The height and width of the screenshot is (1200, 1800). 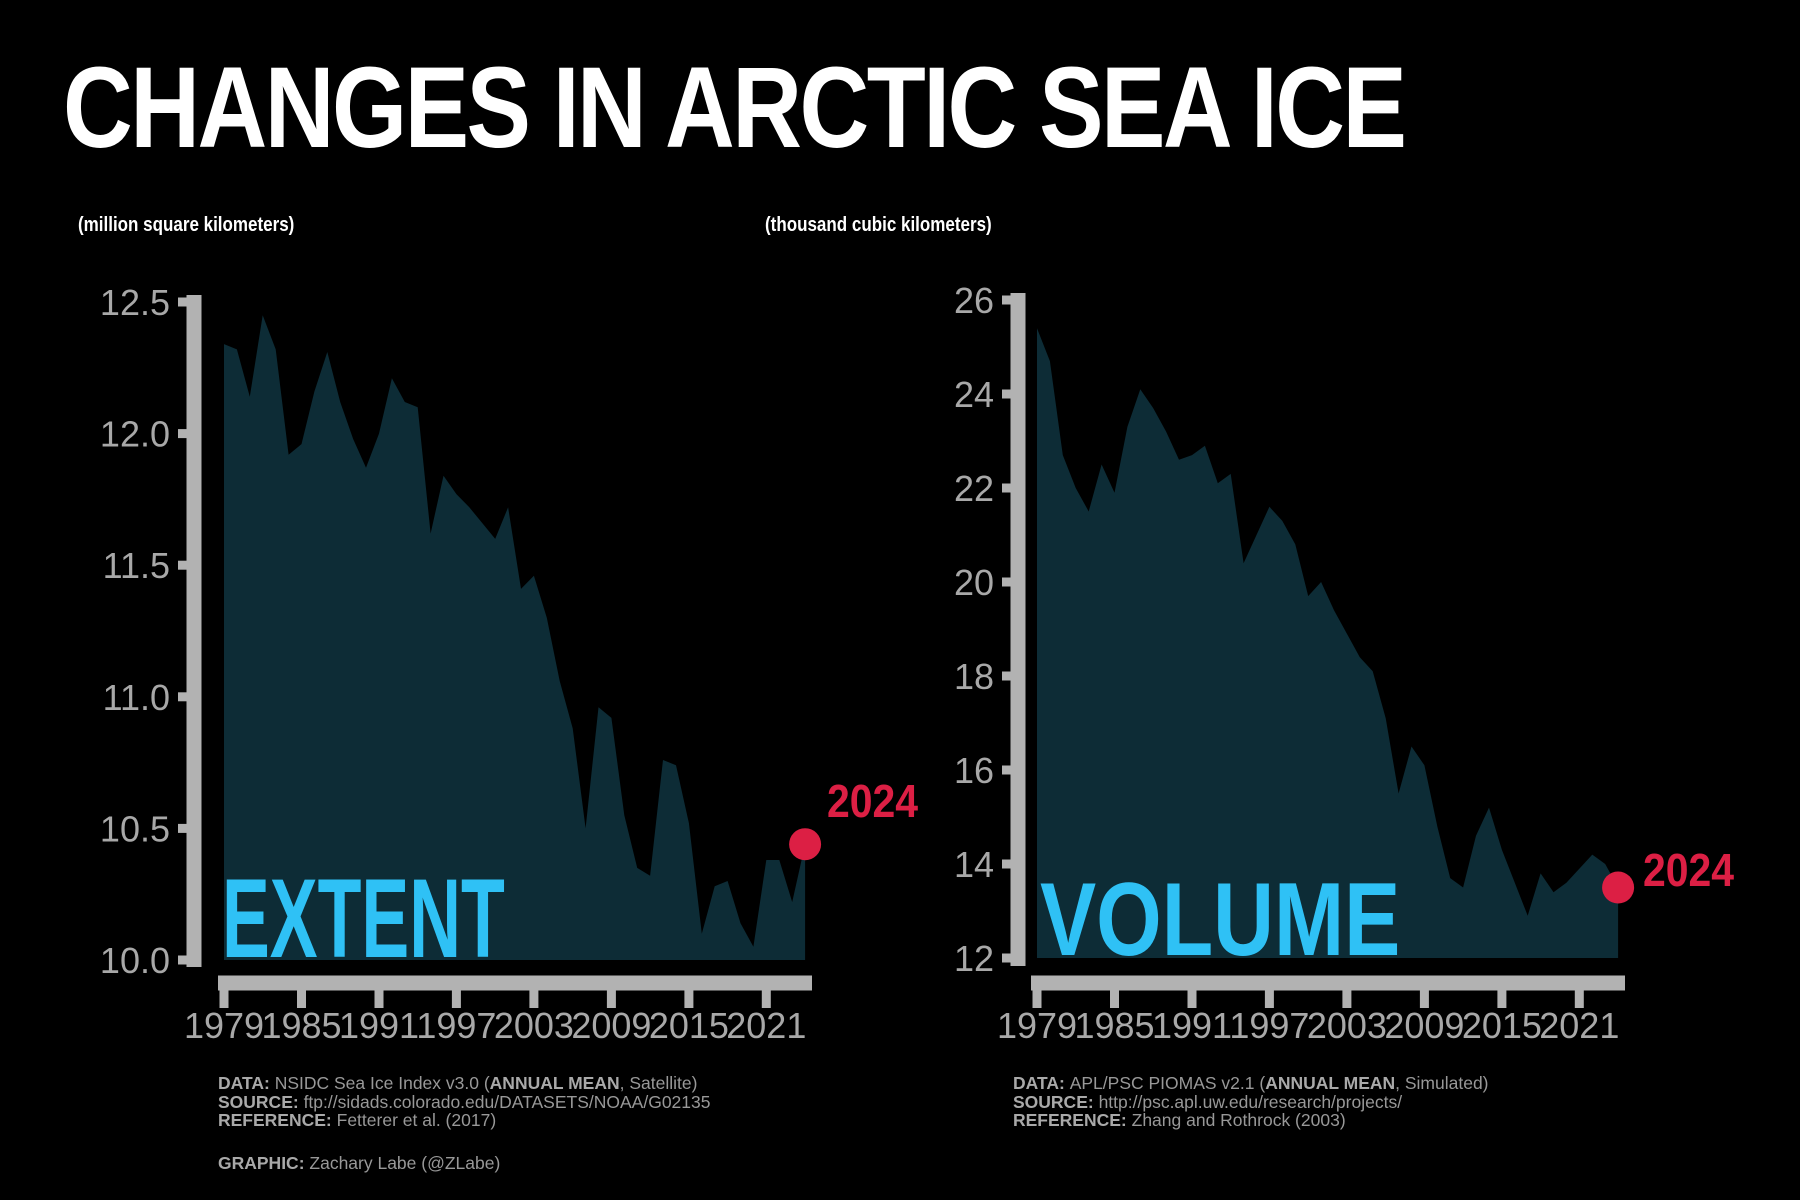 I want to click on y-tick-label: 12, so click(x=974, y=958).